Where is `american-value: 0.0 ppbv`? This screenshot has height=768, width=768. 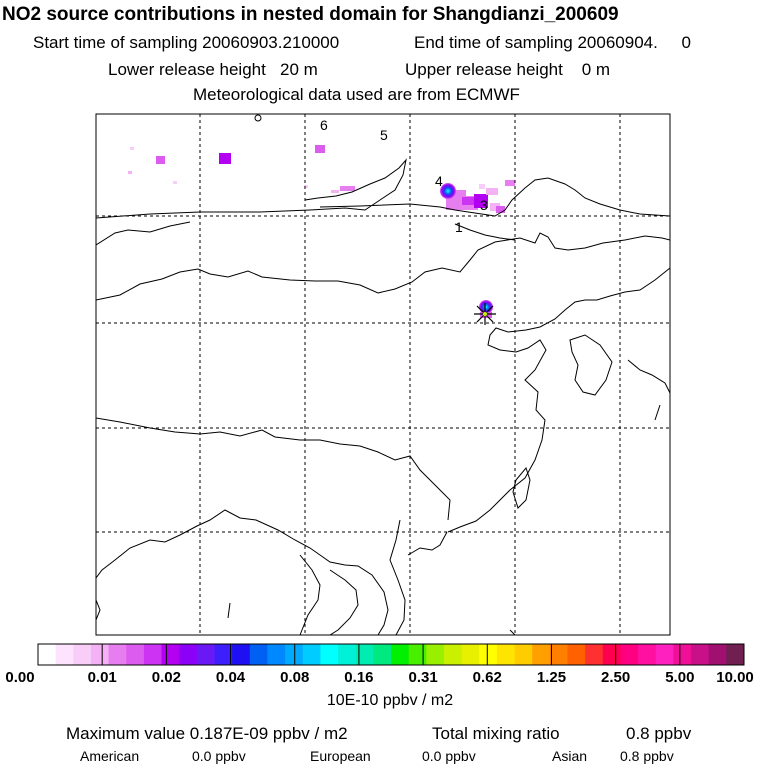 american-value: 0.0 ppbv is located at coordinates (219, 756).